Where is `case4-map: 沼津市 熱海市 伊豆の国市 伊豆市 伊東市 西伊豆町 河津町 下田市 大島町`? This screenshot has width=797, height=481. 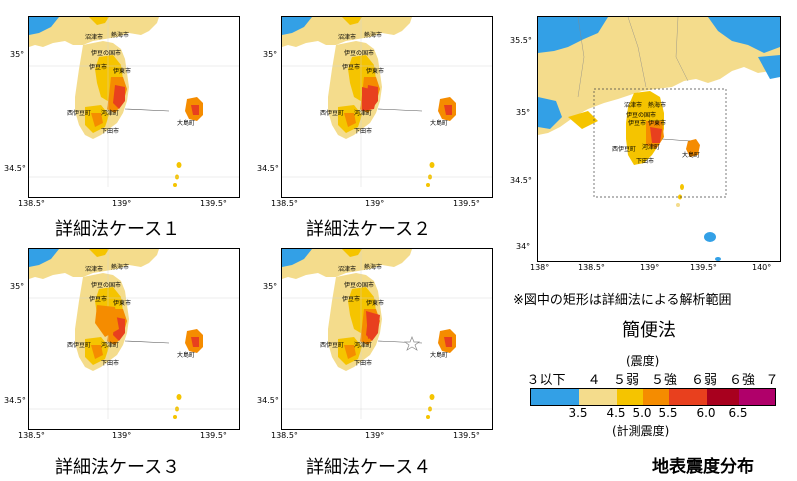
case4-map: 沼津市 熱海市 伊豆の国市 伊豆市 伊東市 西伊豆町 河津町 下田市 大島町 is located at coordinates (387, 334).